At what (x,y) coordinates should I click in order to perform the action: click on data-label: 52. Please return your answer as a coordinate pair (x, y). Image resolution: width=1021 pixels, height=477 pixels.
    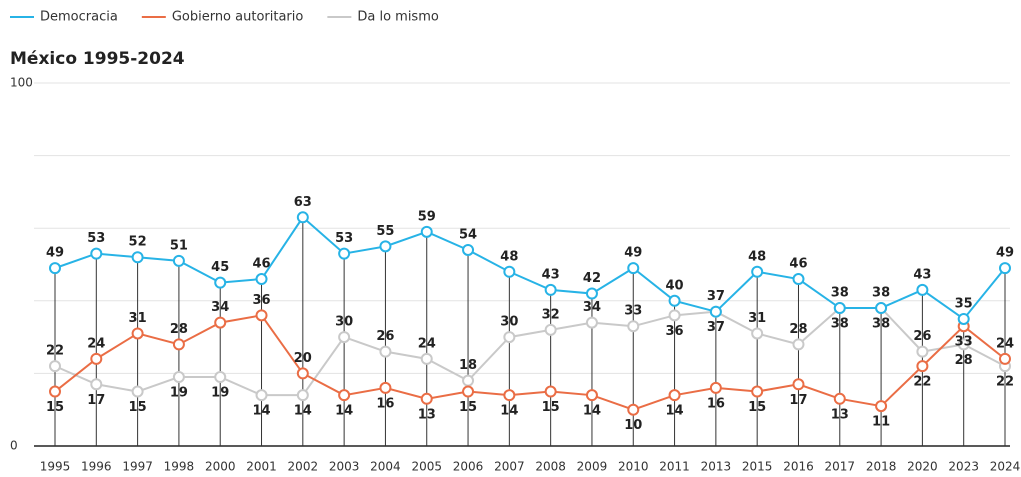
    Looking at the image, I should click on (138, 242).